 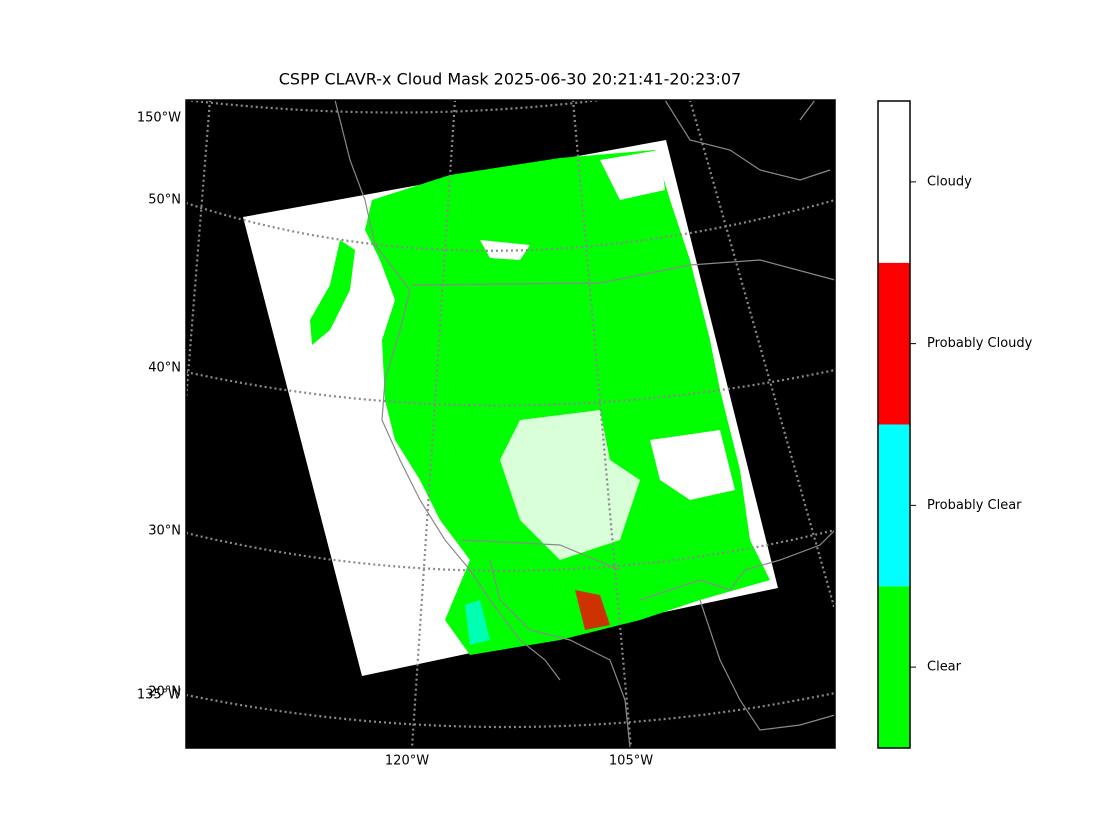 I want to click on probably-cloudy-area, so click(x=592, y=610).